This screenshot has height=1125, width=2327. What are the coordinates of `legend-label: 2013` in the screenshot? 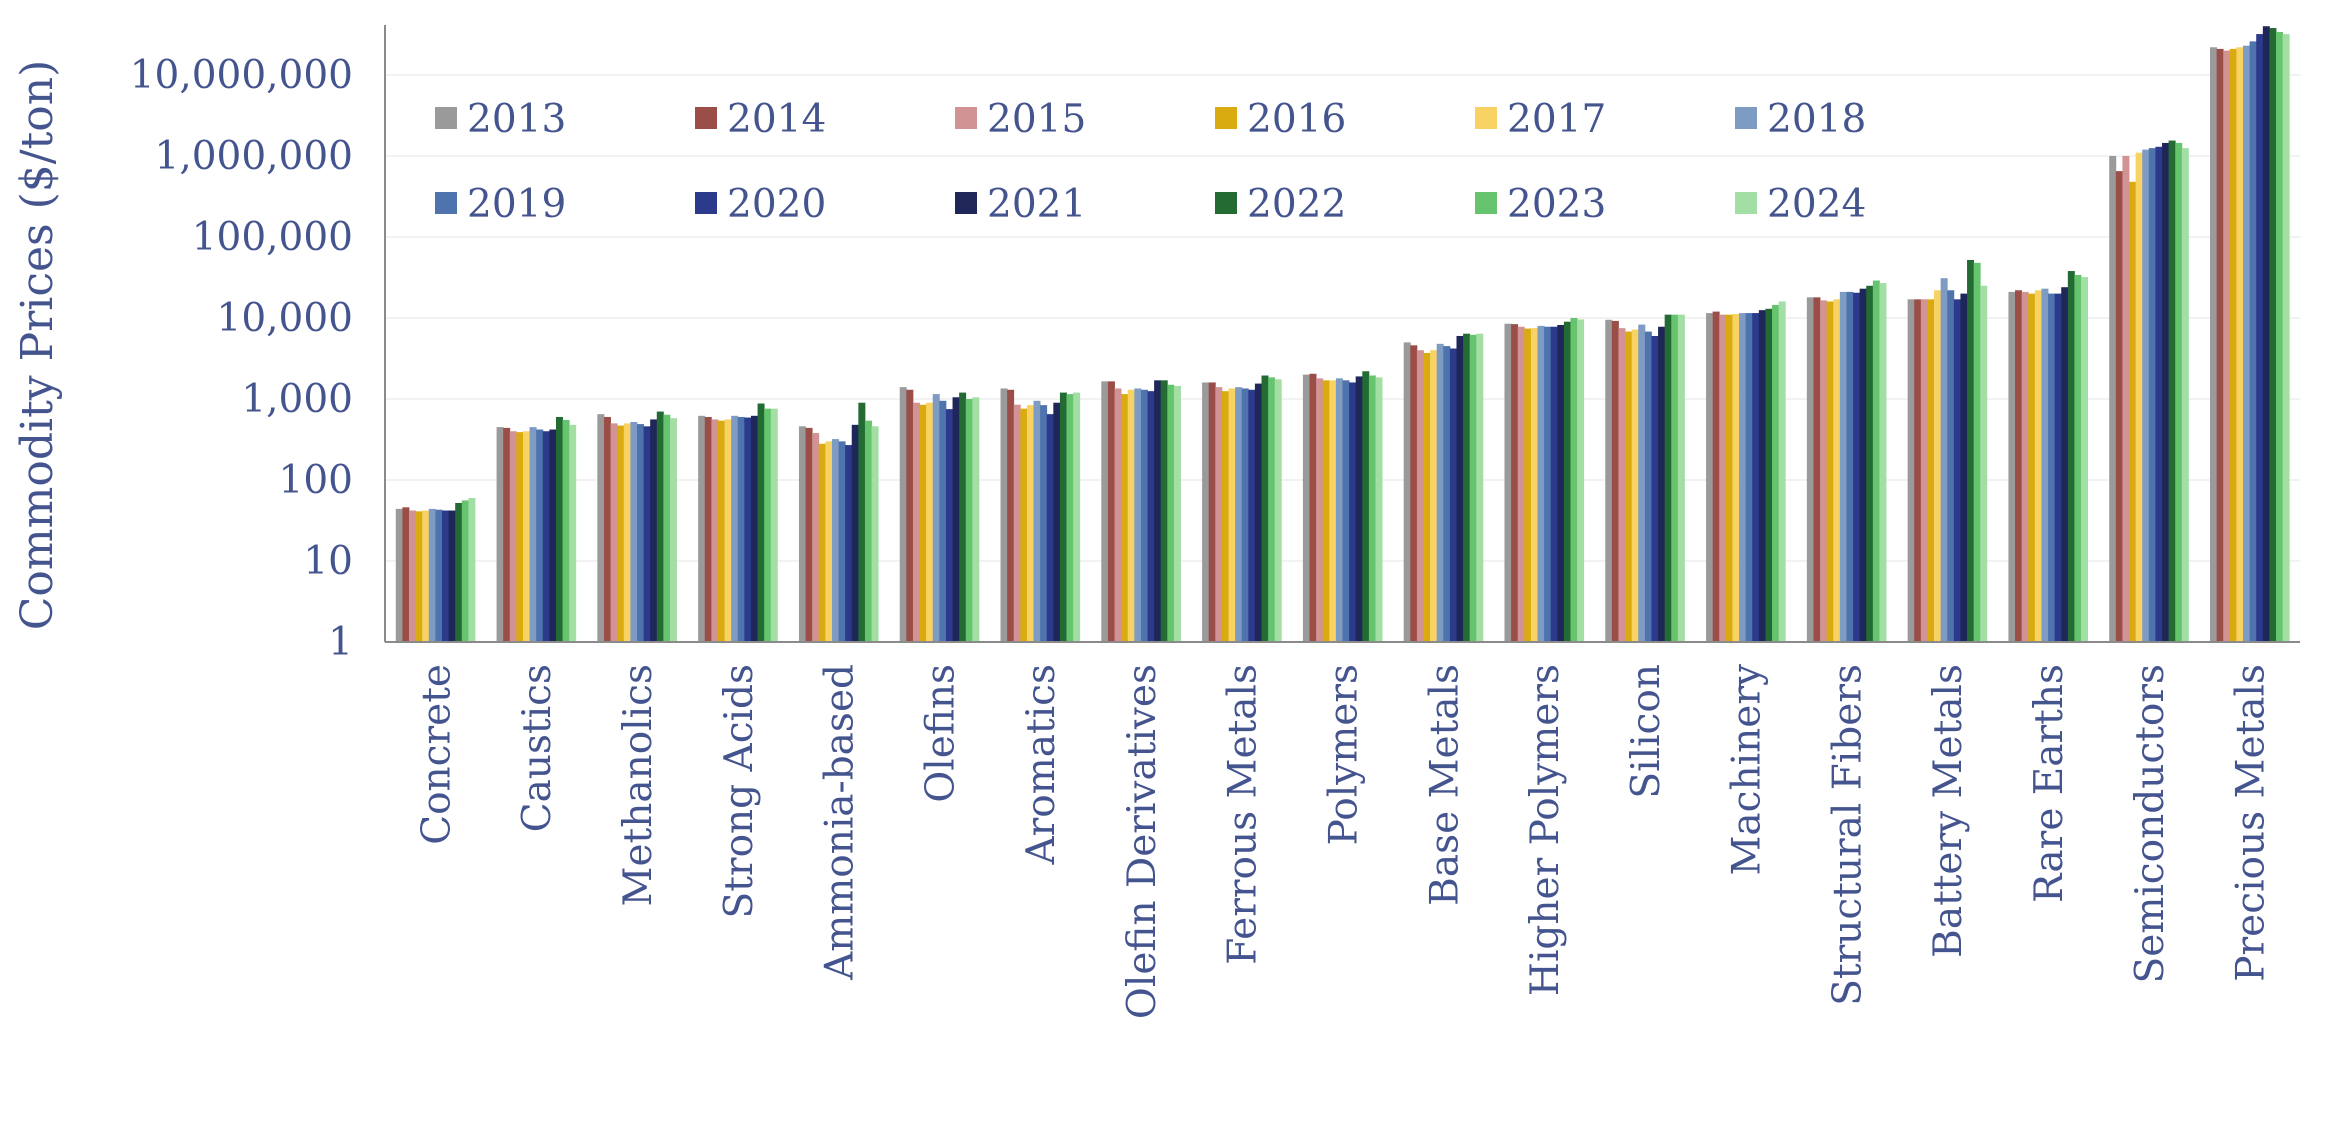 It's located at (516, 119).